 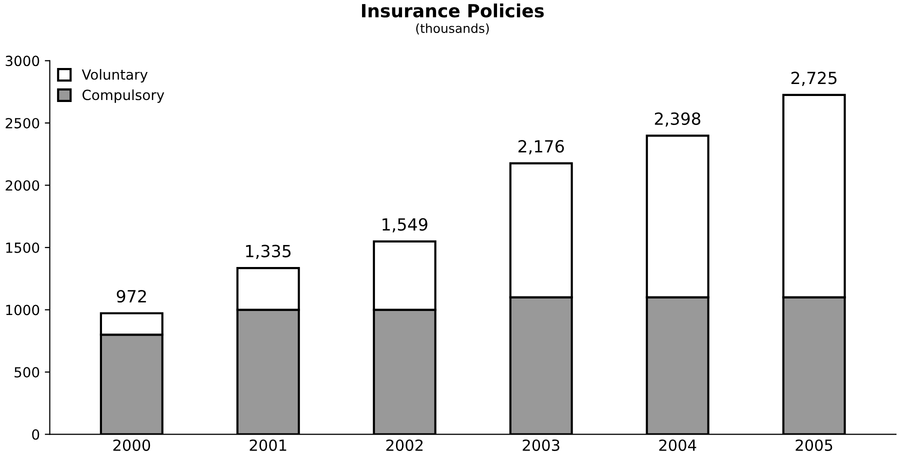 What do you see at coordinates (131, 445) in the screenshot?
I see `x-tick-label: 2000` at bounding box center [131, 445].